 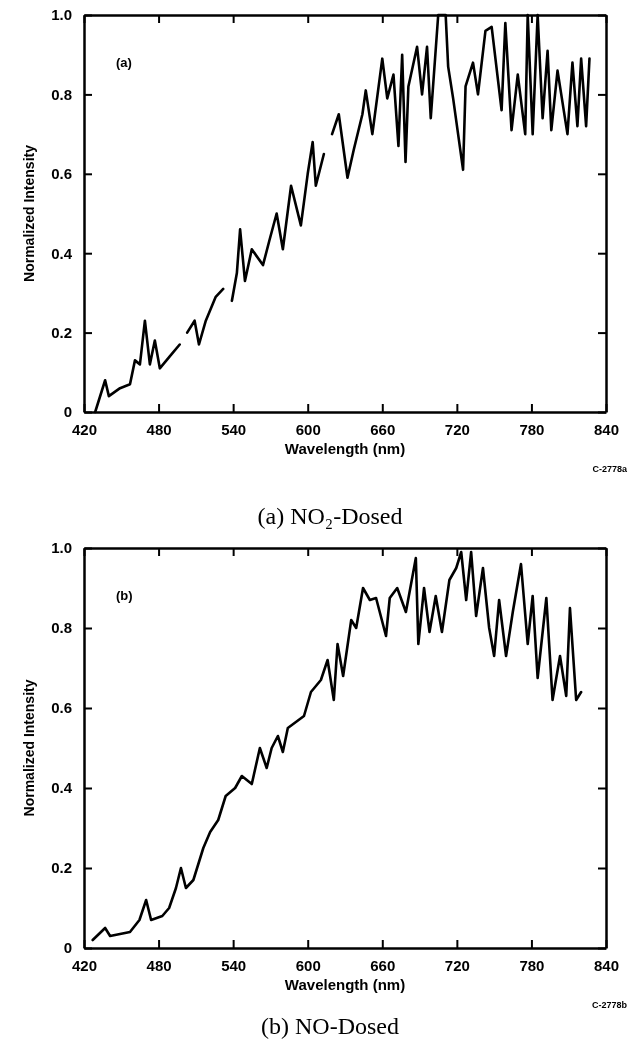 What do you see at coordinates (124, 62) in the screenshot?
I see `annotation: (a)` at bounding box center [124, 62].